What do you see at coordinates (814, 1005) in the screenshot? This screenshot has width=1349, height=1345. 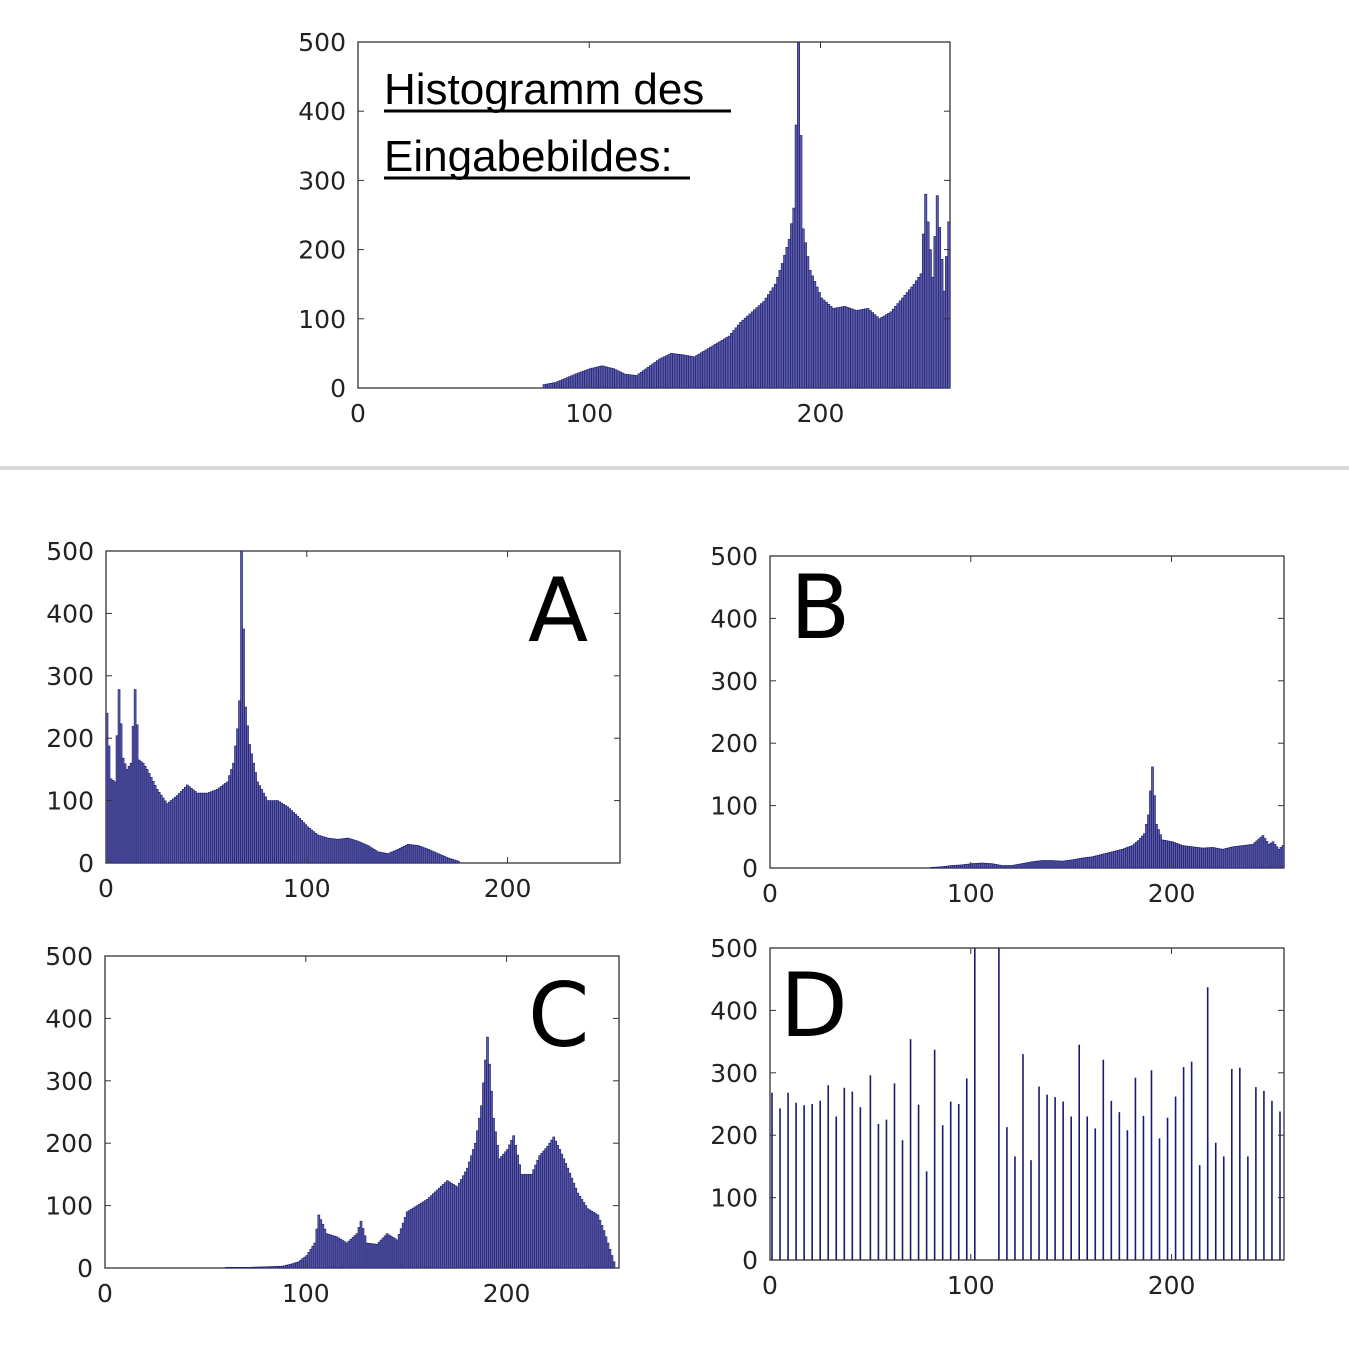 I see `panel-label-d: D` at bounding box center [814, 1005].